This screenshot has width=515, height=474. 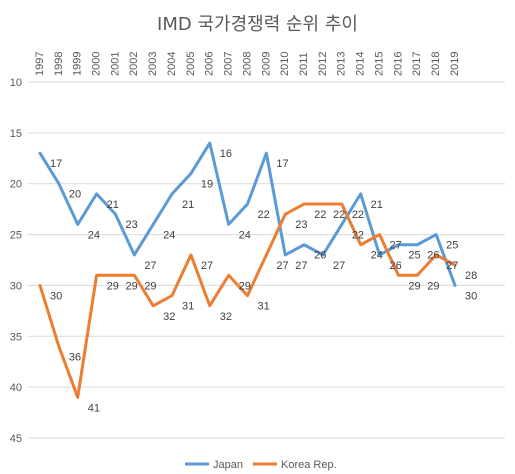 What do you see at coordinates (16, 388) in the screenshot?
I see `y-tick-label: 40` at bounding box center [16, 388].